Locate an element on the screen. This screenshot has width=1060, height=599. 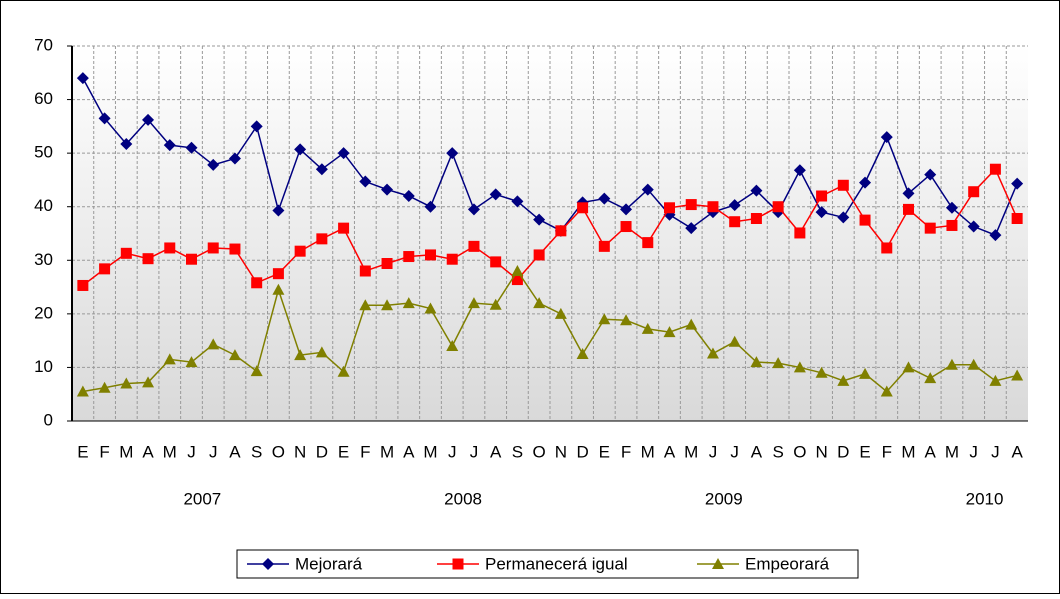
y-tick-label: 70 is located at coordinates (43, 44).